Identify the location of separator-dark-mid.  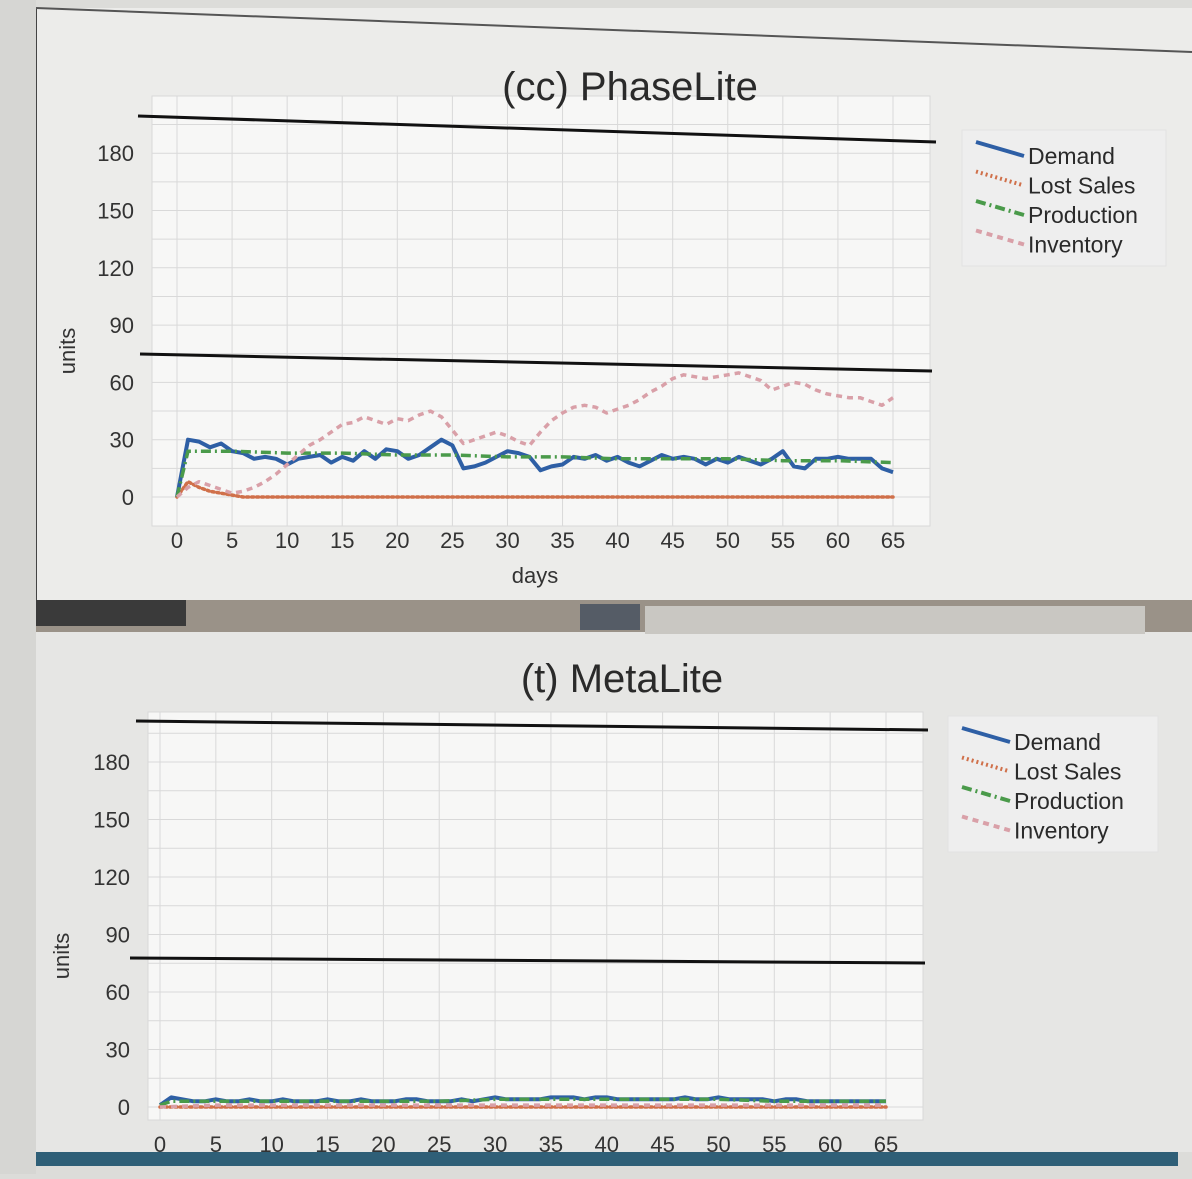
(610, 617).